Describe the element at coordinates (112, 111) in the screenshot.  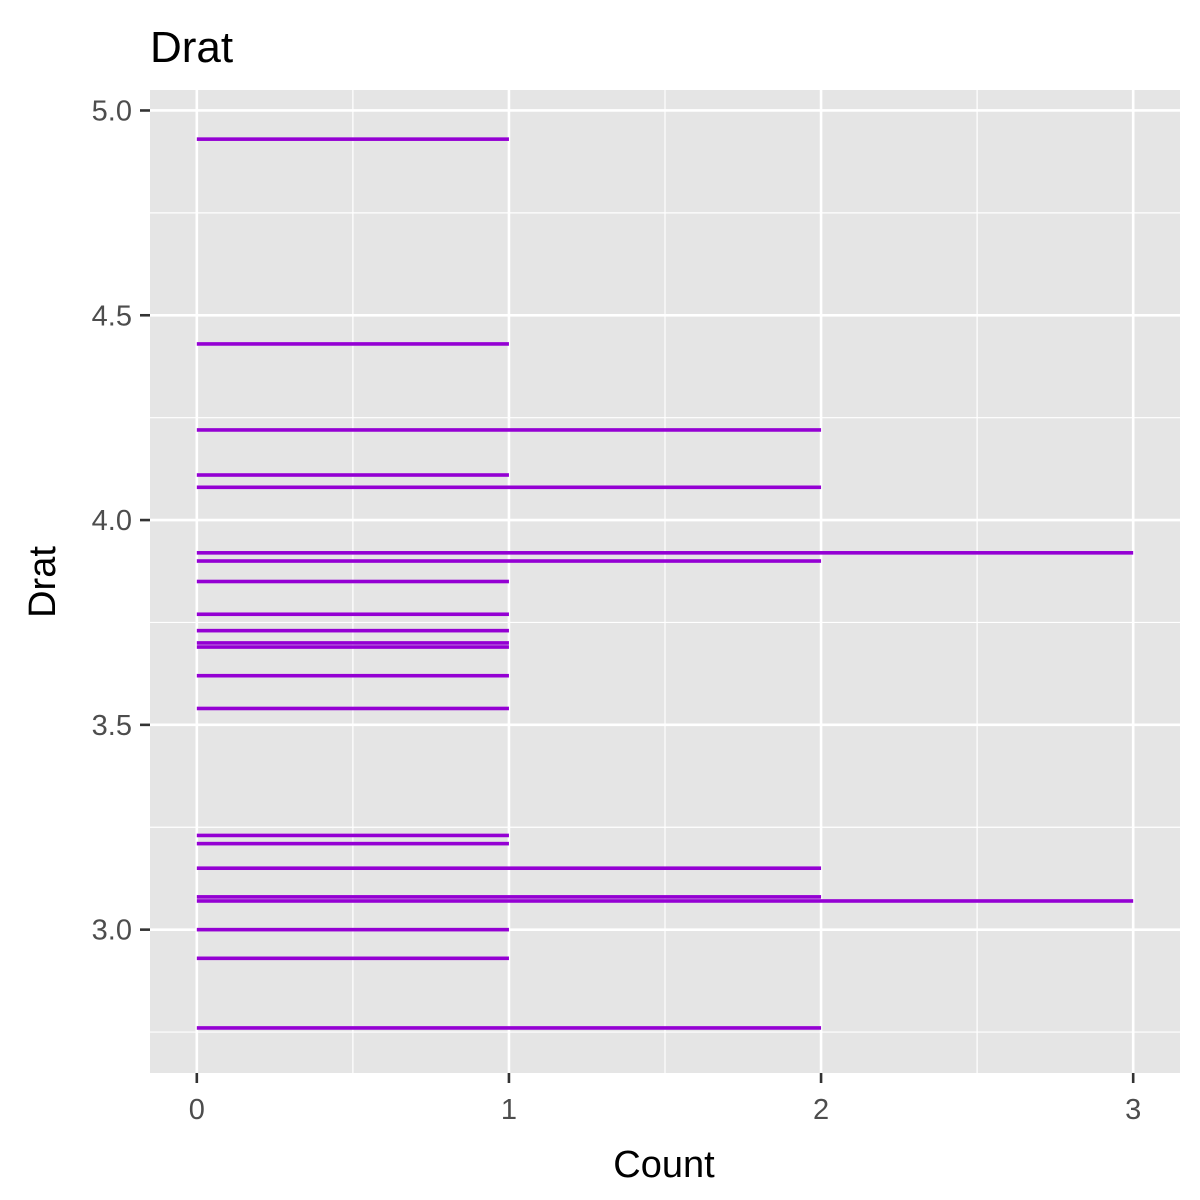
I see `y-tick-label: 5.0` at that location.